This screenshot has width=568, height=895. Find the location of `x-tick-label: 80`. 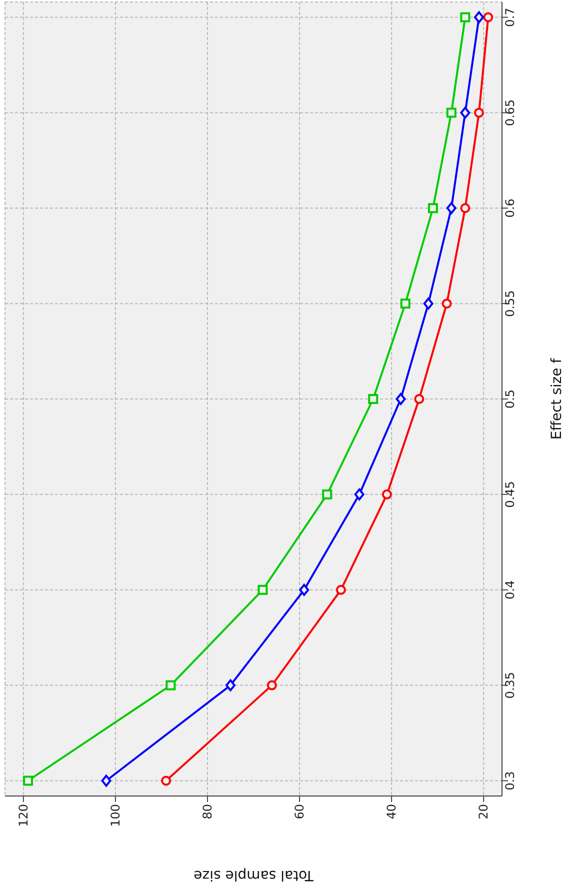

x-tick-label: 80 is located at coordinates (207, 812).